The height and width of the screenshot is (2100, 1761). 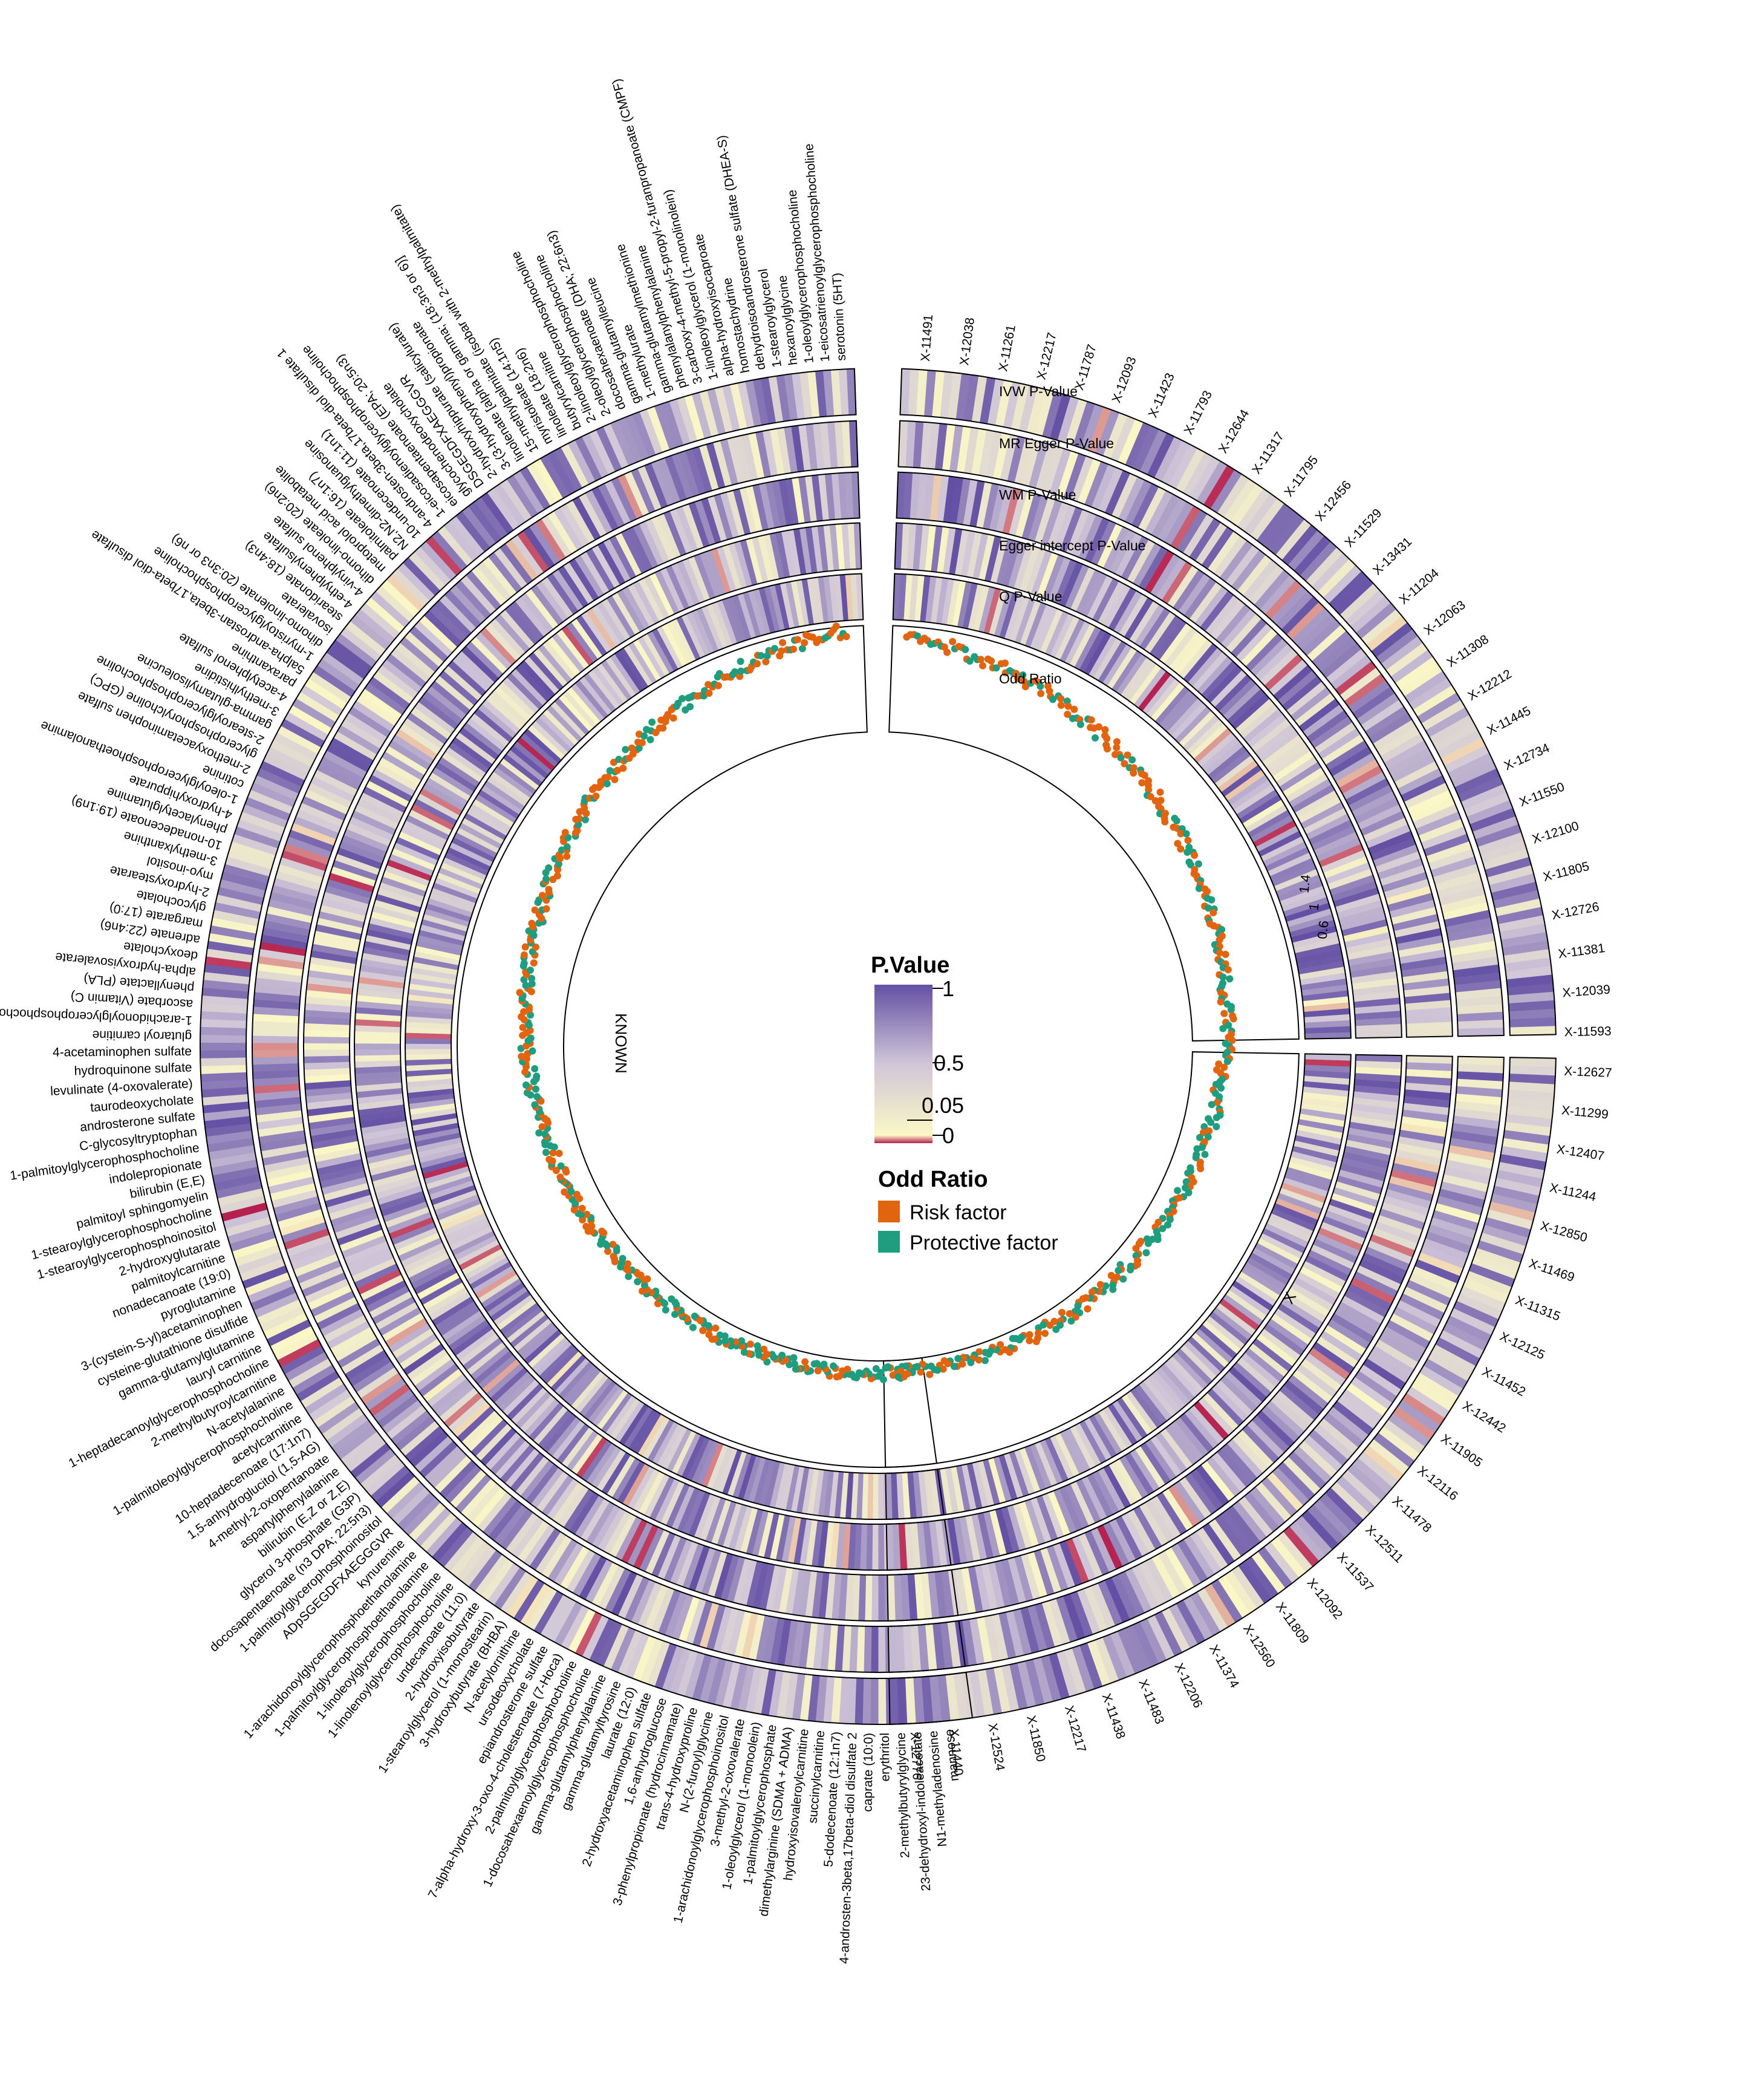 What do you see at coordinates (1199, 412) in the screenshot?
I see `x-metabolite-label: X-11793` at bounding box center [1199, 412].